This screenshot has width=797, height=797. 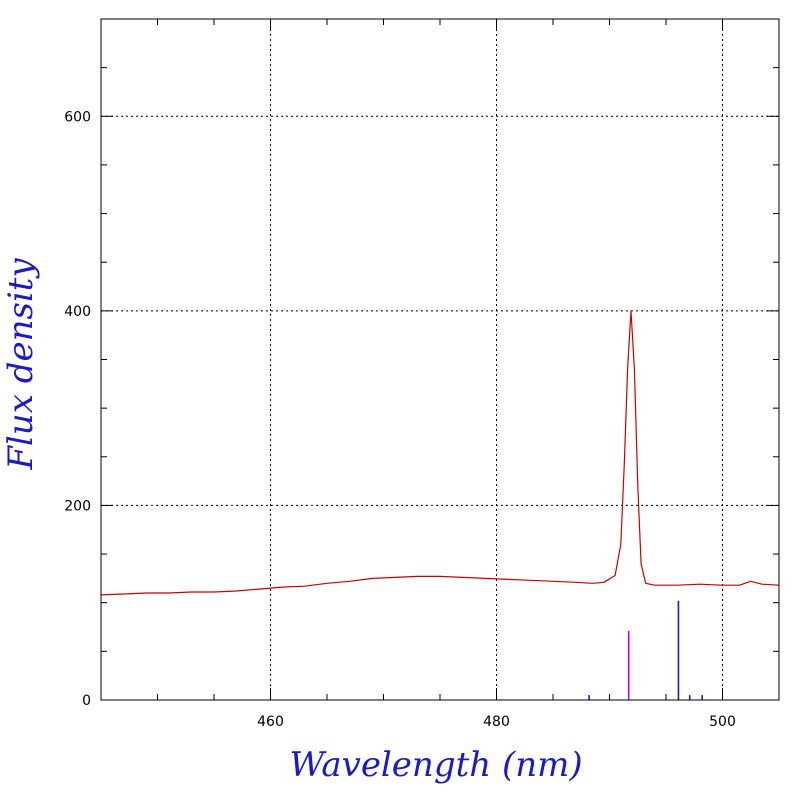 What do you see at coordinates (645, 650) in the screenshot?
I see `line-markers` at bounding box center [645, 650].